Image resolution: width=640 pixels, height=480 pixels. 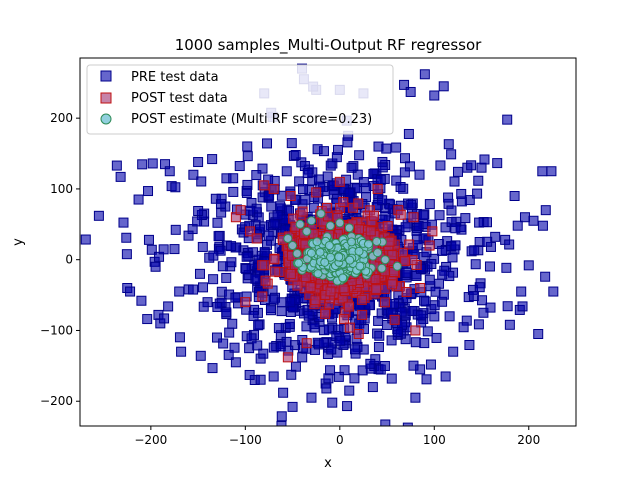 What do you see at coordinates (240, 99) in the screenshot?
I see `legend-box` at bounding box center [240, 99].